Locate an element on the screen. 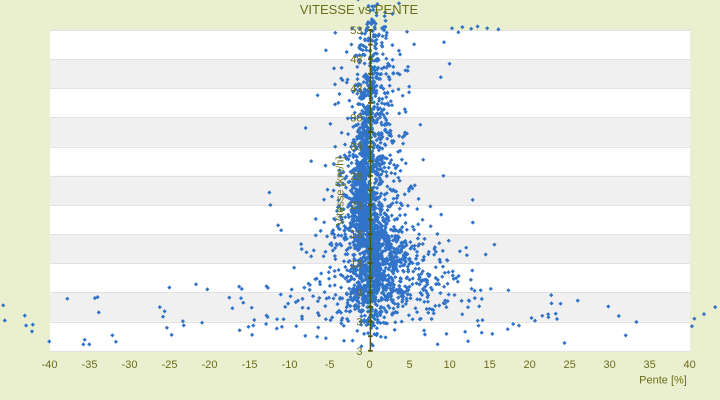 This screenshot has height=400, width=720. svg-text: -35 is located at coordinates (90, 365).